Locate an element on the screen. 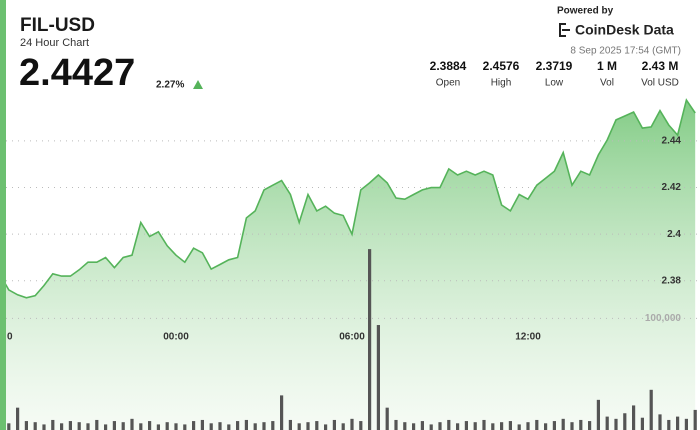 The height and width of the screenshot is (430, 700). y2-tick-label: 100,000 is located at coordinates (663, 318).